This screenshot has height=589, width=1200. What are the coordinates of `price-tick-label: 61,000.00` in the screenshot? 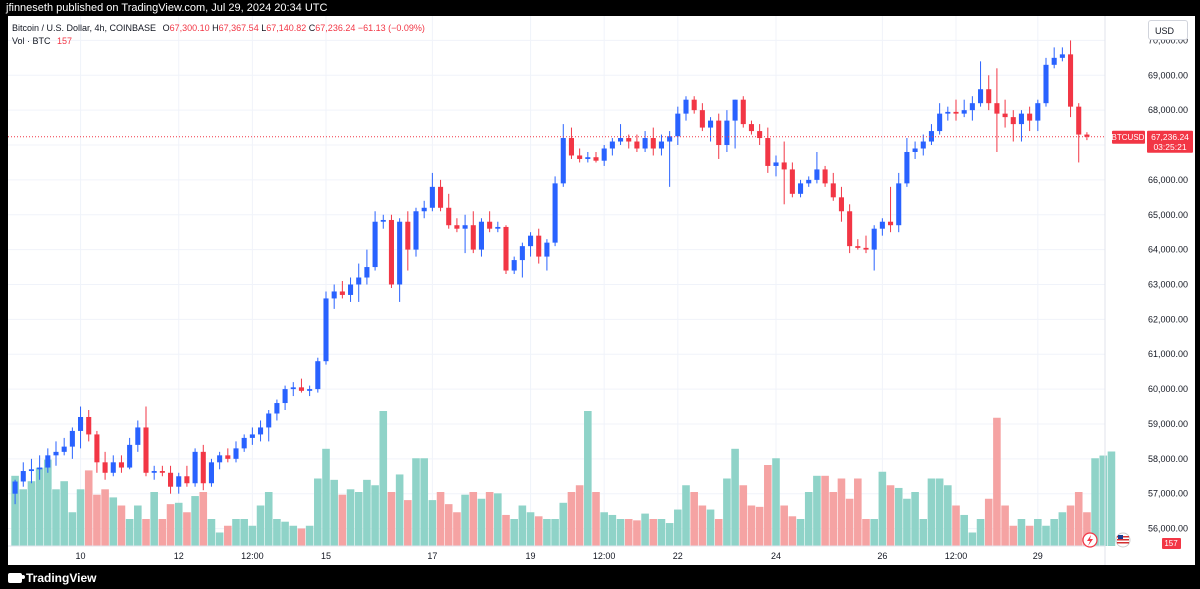 It's located at (1168, 354).